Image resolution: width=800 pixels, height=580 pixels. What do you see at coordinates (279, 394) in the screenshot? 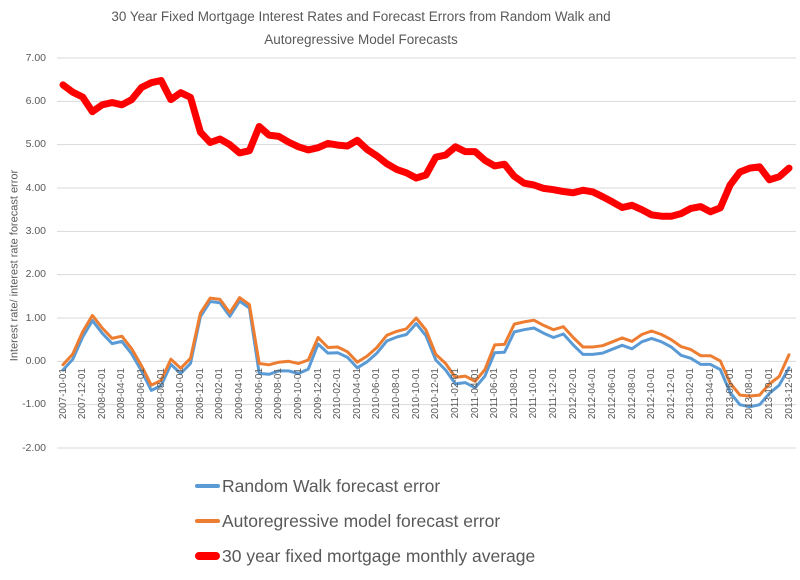
I see `x-tick-label: 2009-08-01` at bounding box center [279, 394].